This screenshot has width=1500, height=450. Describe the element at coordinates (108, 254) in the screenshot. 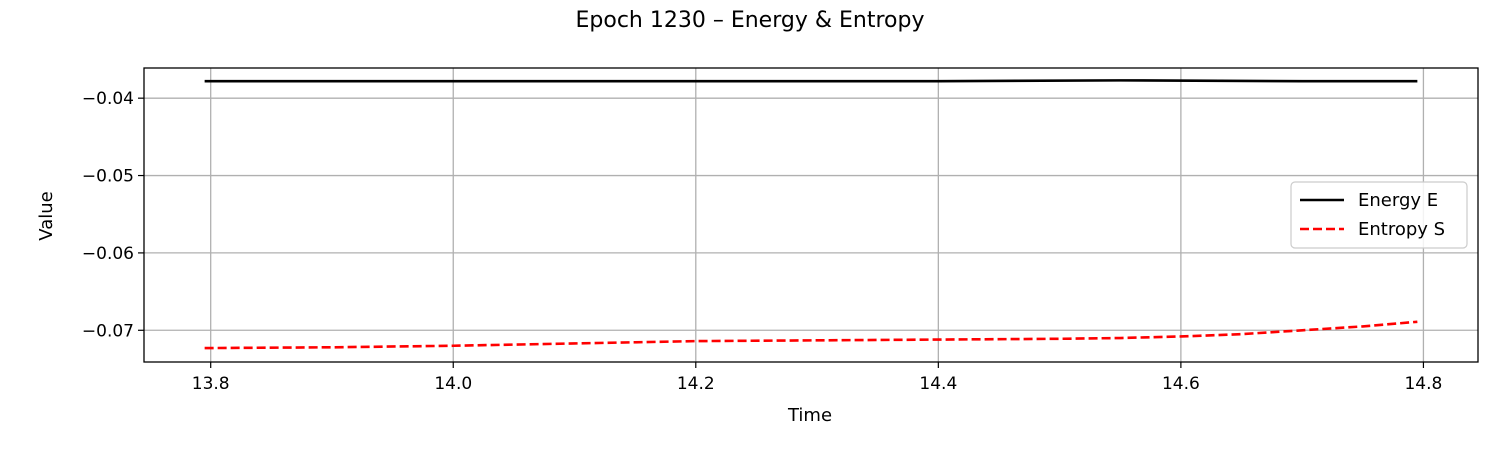

I see `y-tick-label: −0.06` at that location.